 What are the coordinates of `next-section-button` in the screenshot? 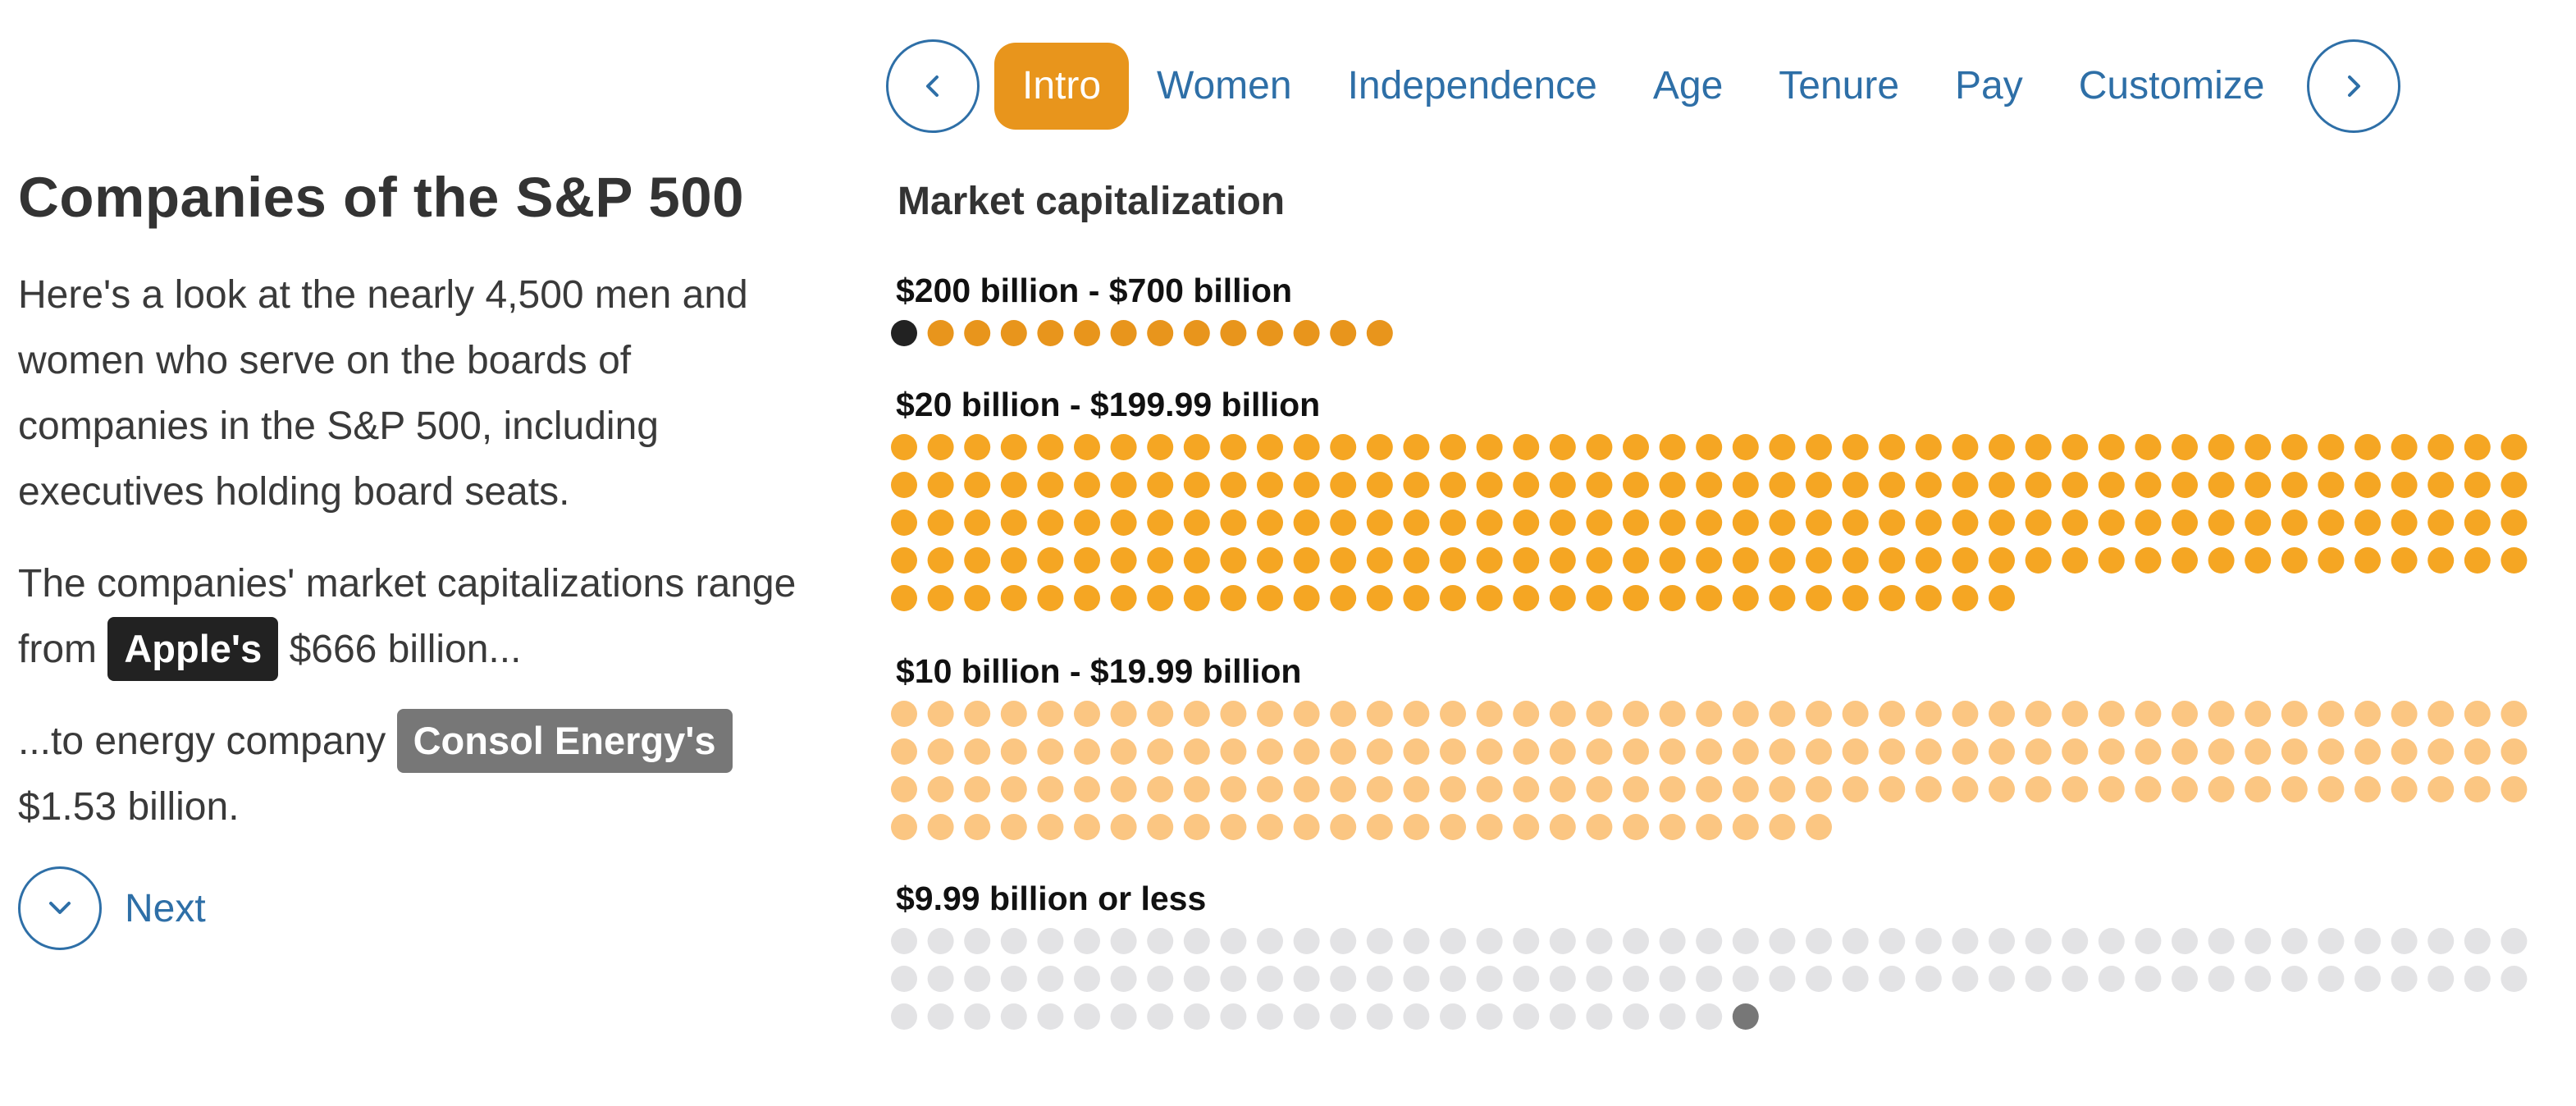 It's located at (2354, 86).